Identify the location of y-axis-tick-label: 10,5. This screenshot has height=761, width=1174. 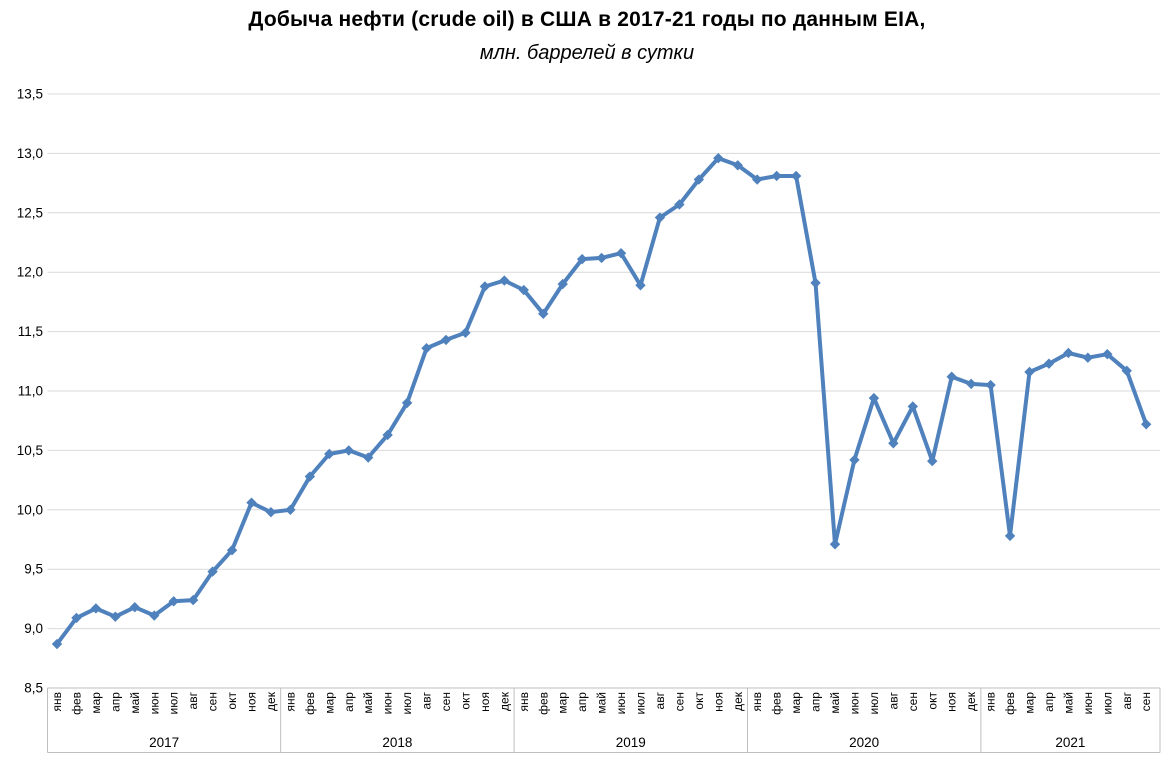
(30, 450).